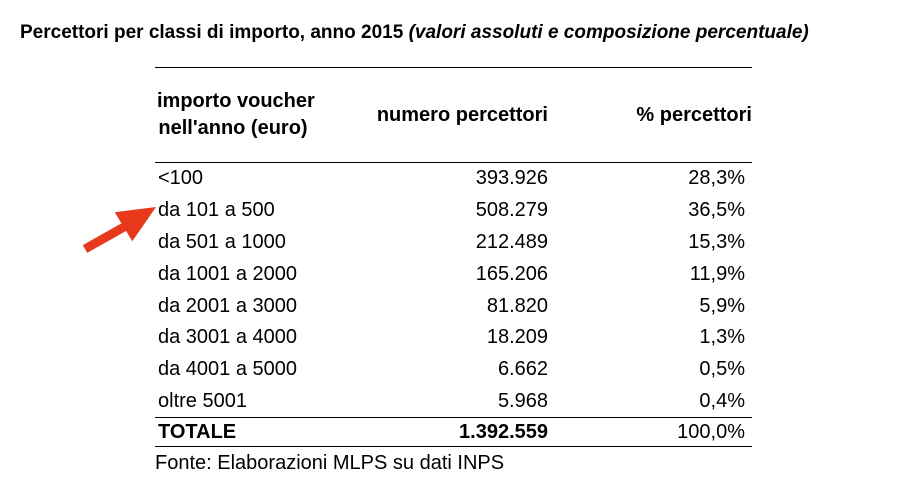 The height and width of the screenshot is (504, 906). What do you see at coordinates (236, 115) in the screenshot?
I see `column-header-amount-text: importo voucher nell'anno (euro)` at bounding box center [236, 115].